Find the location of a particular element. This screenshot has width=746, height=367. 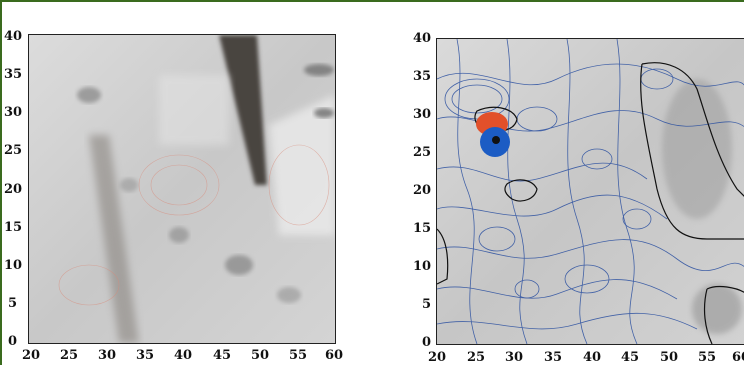

right-xtick-45: 45 is located at coordinates (630, 357).